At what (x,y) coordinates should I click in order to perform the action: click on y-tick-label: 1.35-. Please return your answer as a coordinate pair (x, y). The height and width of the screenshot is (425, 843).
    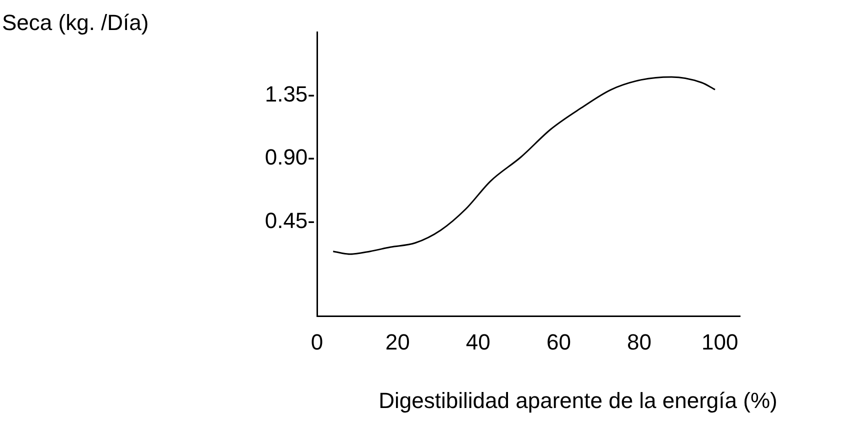
    Looking at the image, I should click on (289, 93).